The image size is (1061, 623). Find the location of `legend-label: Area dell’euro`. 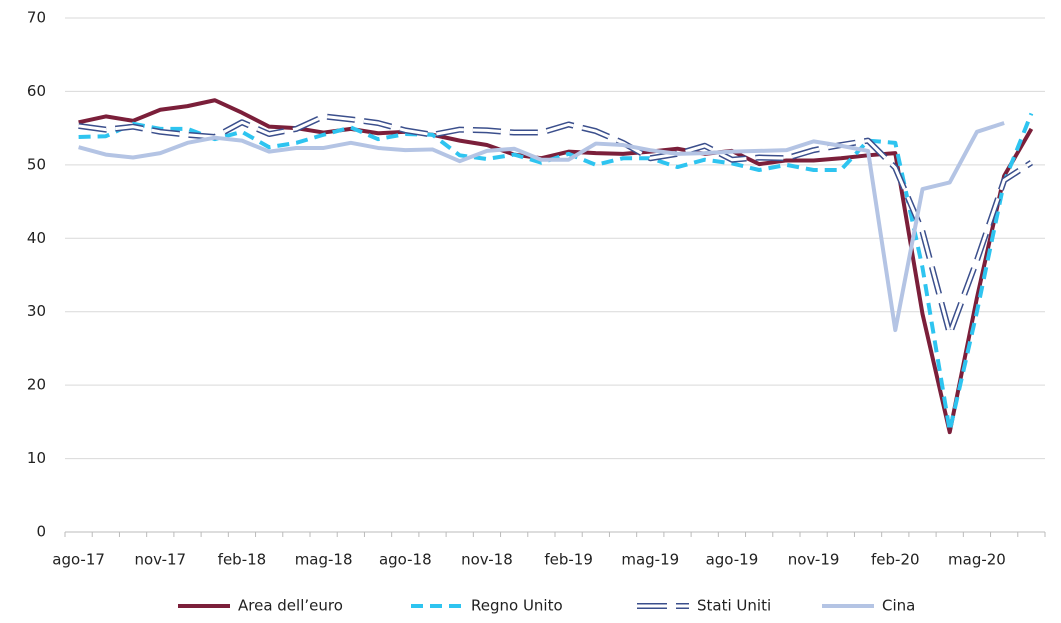

legend-label: Area dell’euro is located at coordinates (290, 606).